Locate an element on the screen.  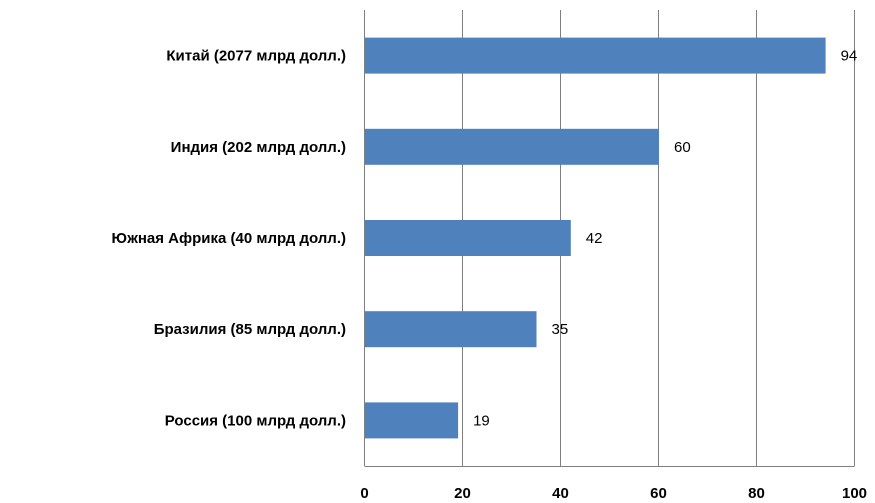
data-label-2: 42 is located at coordinates (594, 238).